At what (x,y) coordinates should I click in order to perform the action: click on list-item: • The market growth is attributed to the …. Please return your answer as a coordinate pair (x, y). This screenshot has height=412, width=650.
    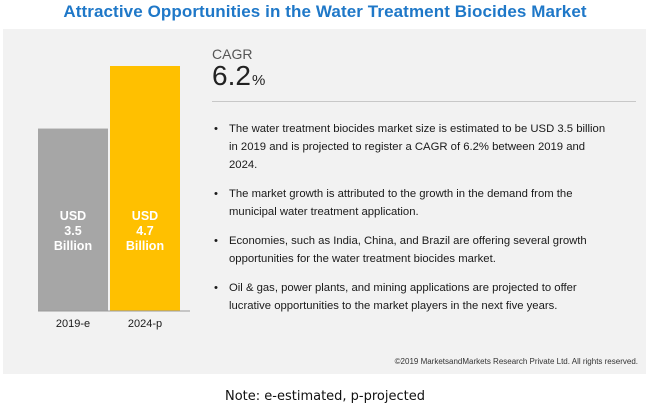
    Looking at the image, I should click on (409, 203).